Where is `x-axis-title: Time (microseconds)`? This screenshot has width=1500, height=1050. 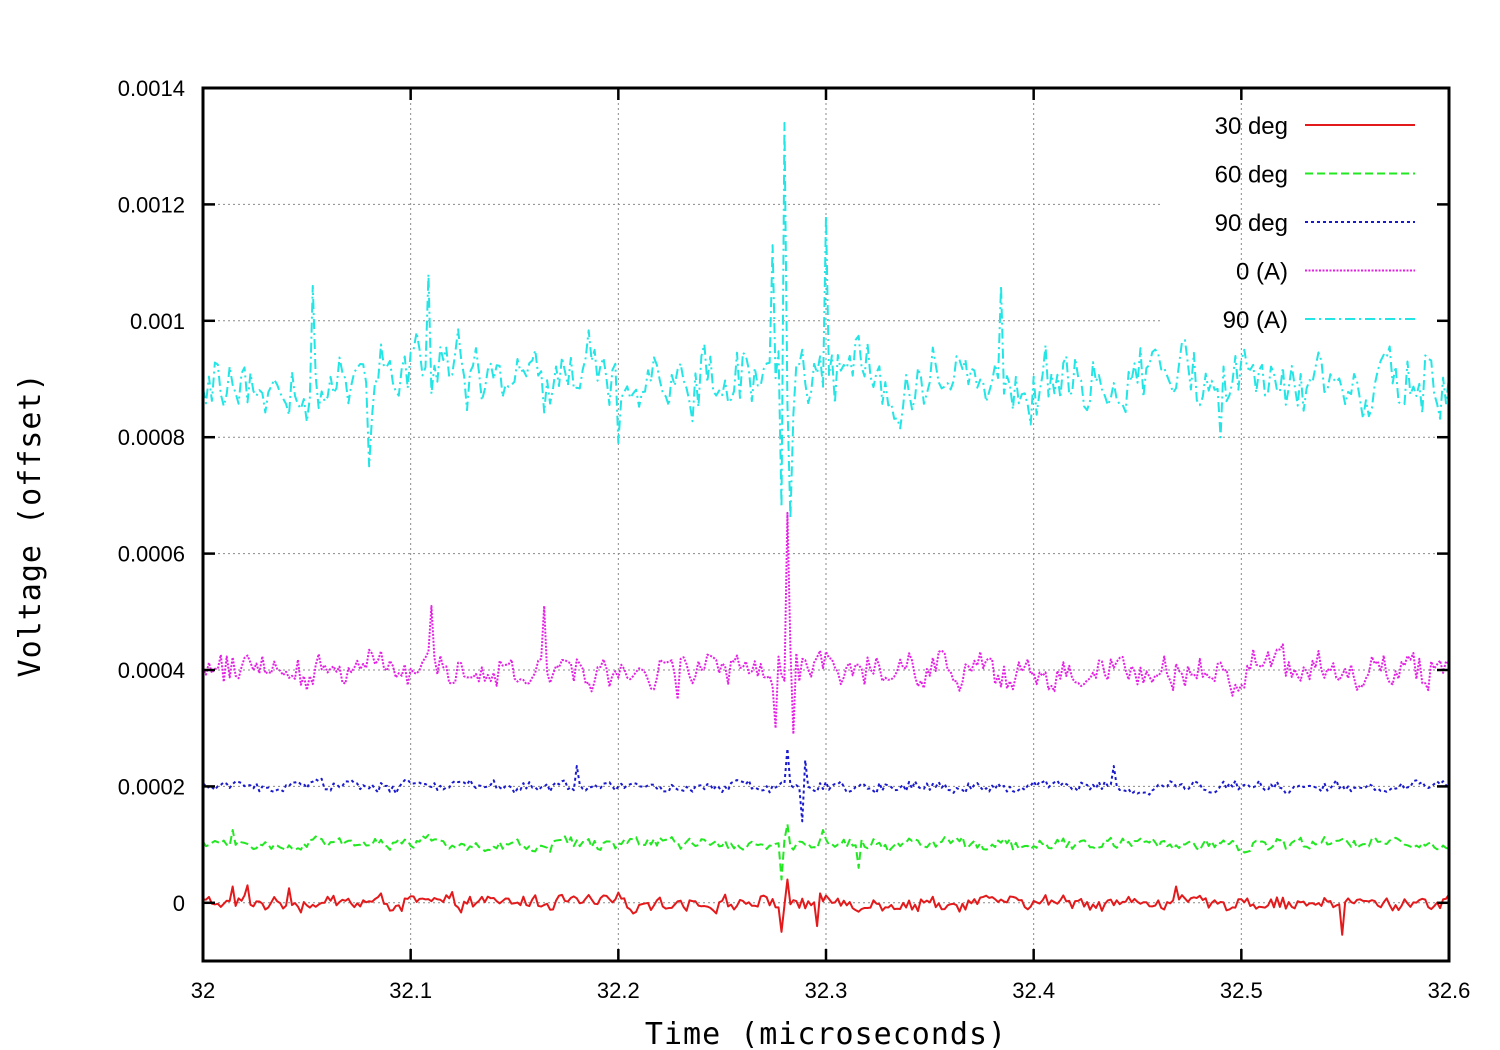 x-axis-title: Time (microseconds) is located at coordinates (826, 1033).